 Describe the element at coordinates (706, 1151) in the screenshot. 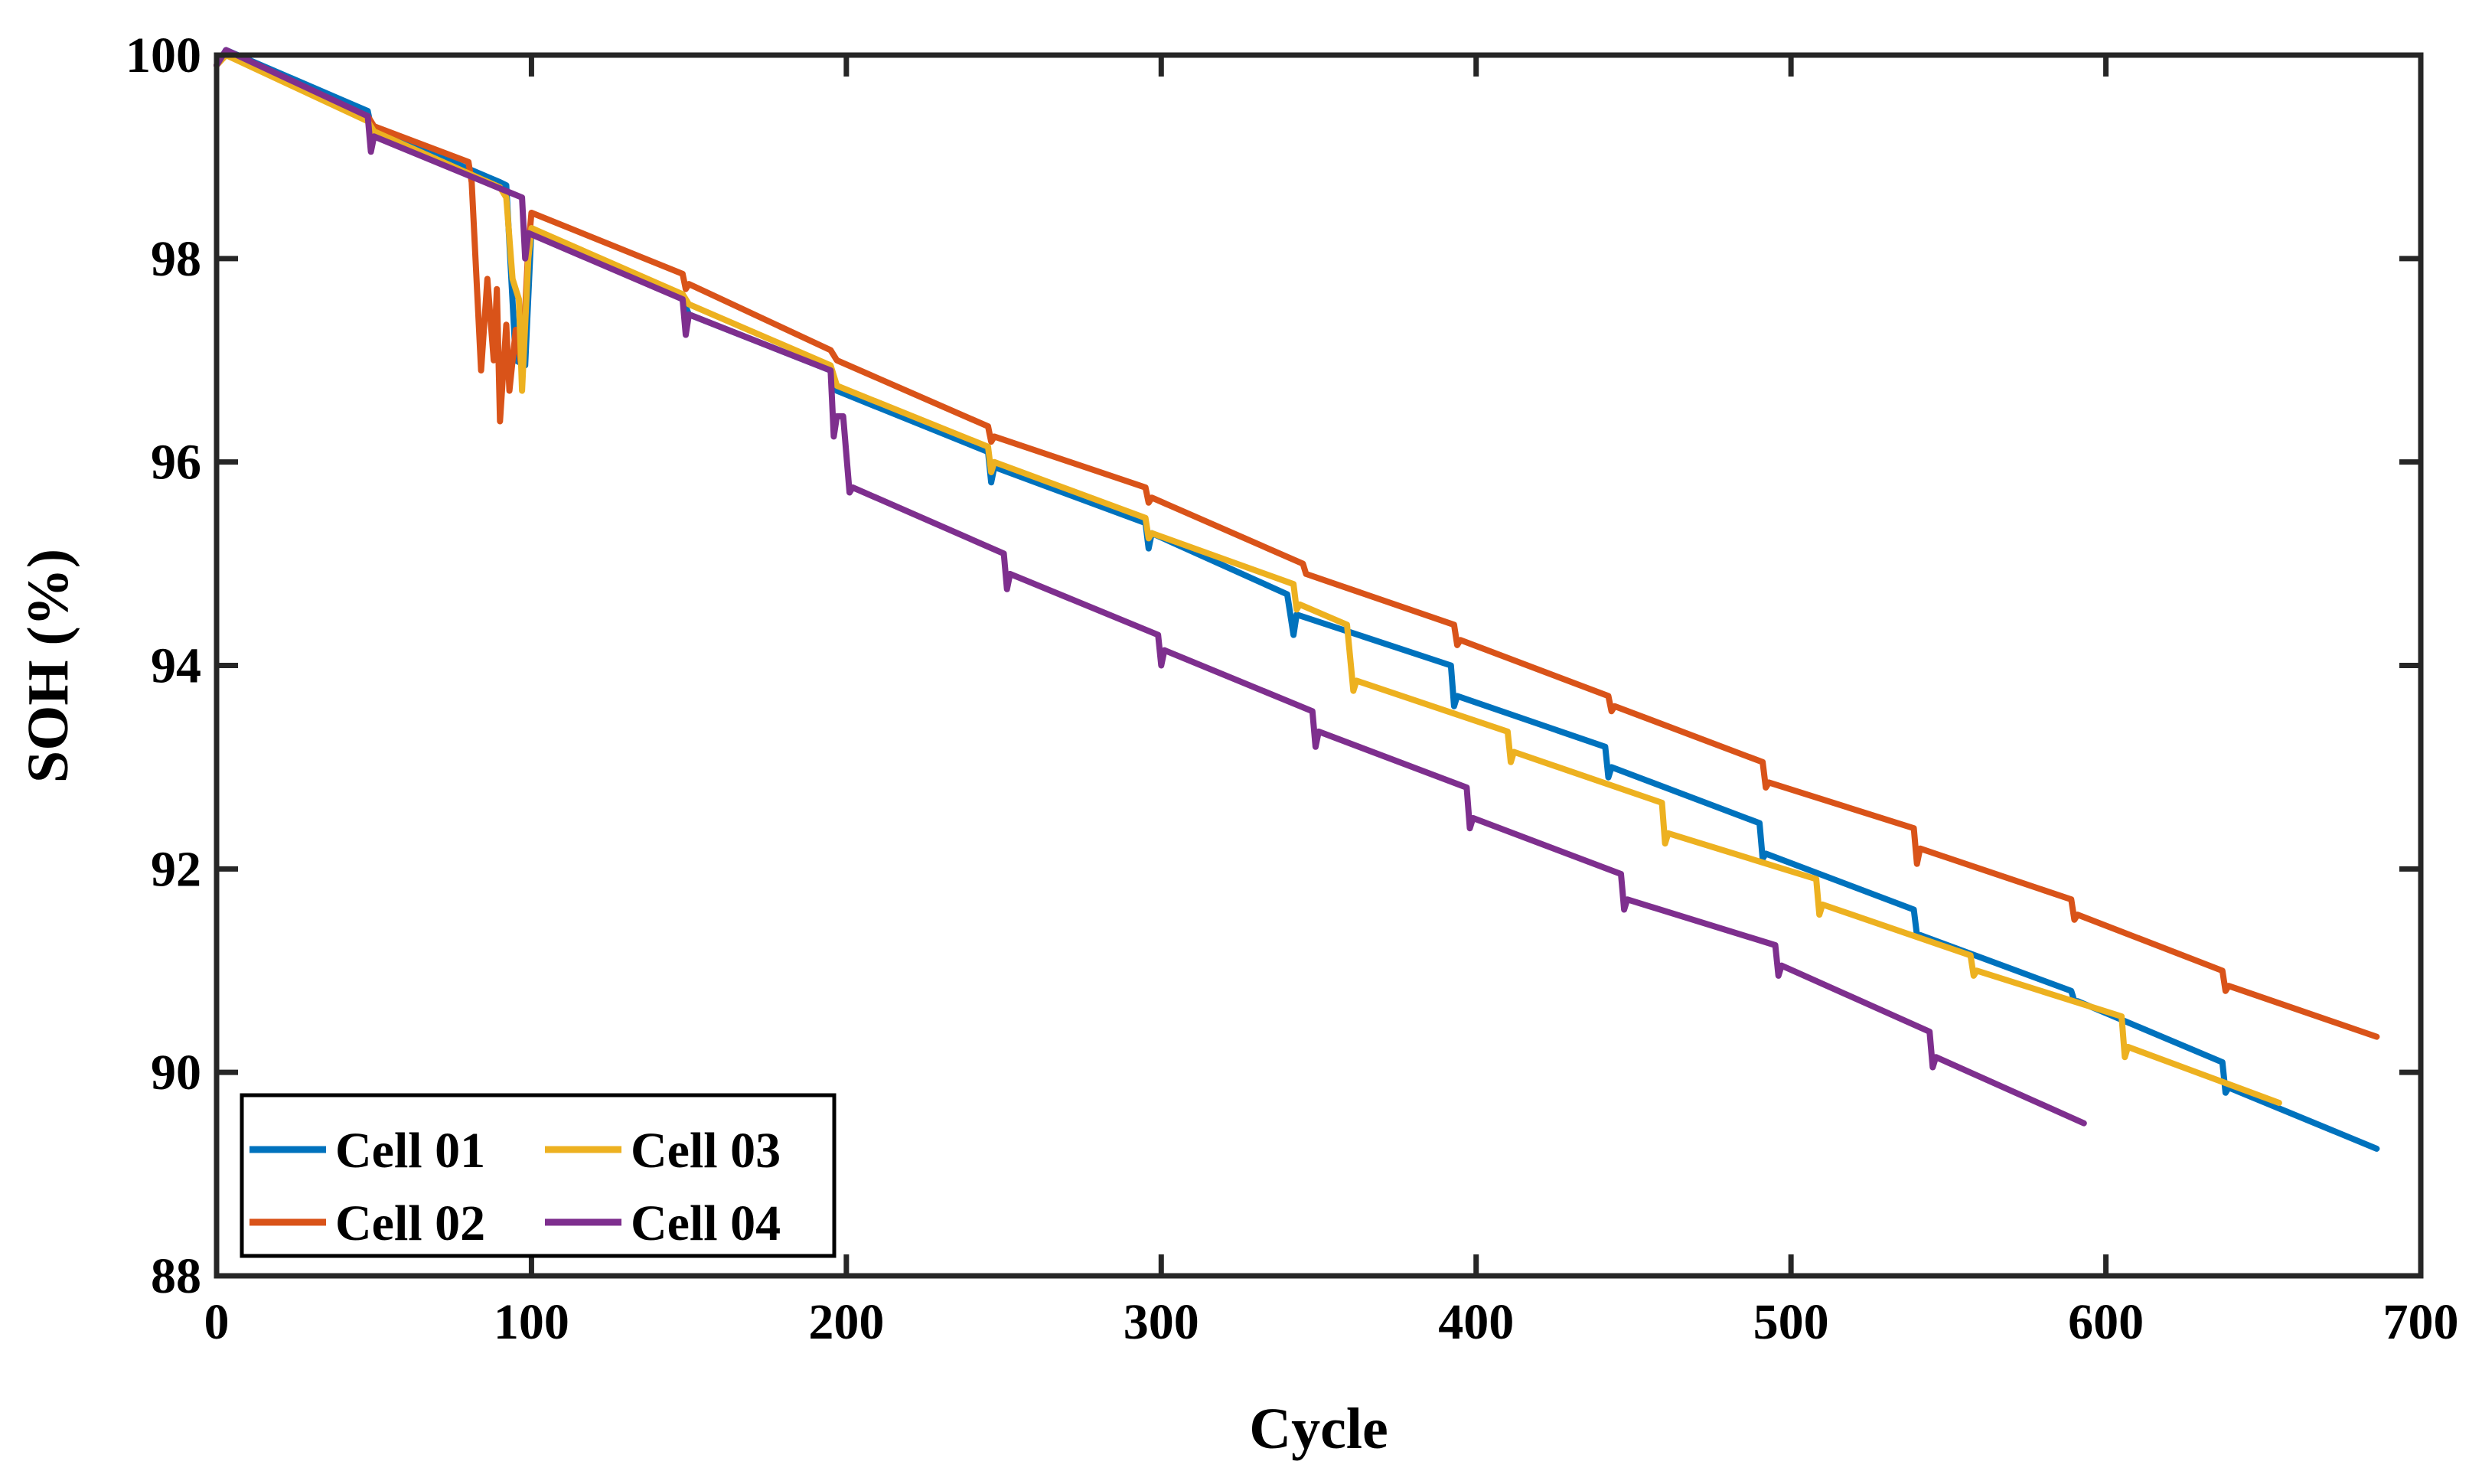

I see `legend-label-3: Cell 03` at that location.